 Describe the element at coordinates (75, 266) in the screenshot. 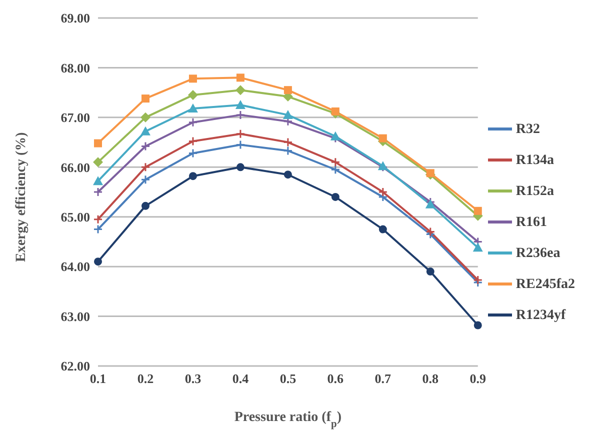

I see `y-tick-label: 64.00` at that location.